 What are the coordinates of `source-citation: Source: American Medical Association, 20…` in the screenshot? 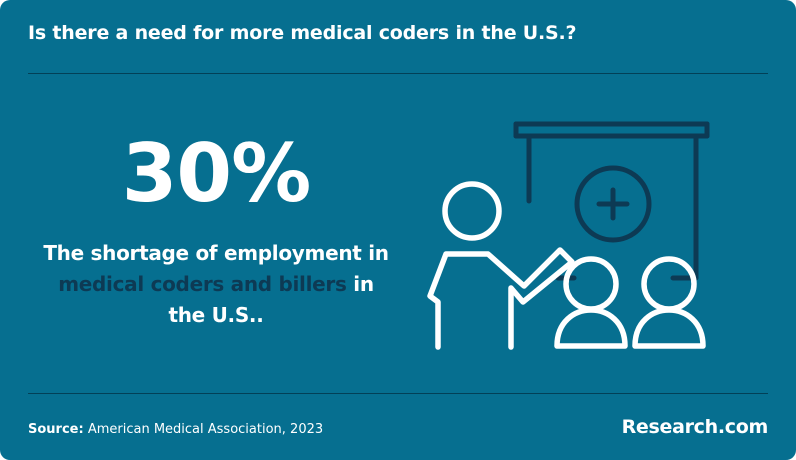 It's located at (175, 429).